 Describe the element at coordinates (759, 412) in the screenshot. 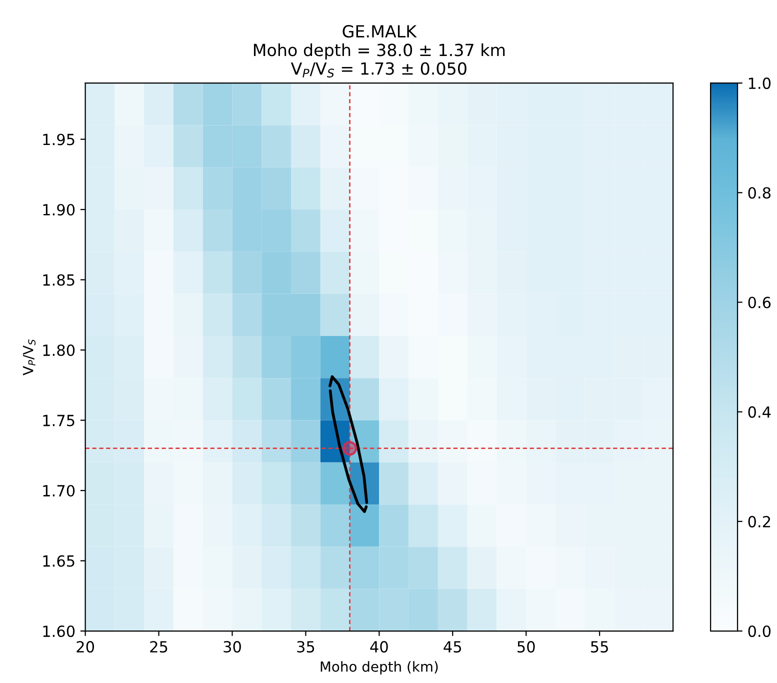

I see `color-bar-label: 0.4` at that location.